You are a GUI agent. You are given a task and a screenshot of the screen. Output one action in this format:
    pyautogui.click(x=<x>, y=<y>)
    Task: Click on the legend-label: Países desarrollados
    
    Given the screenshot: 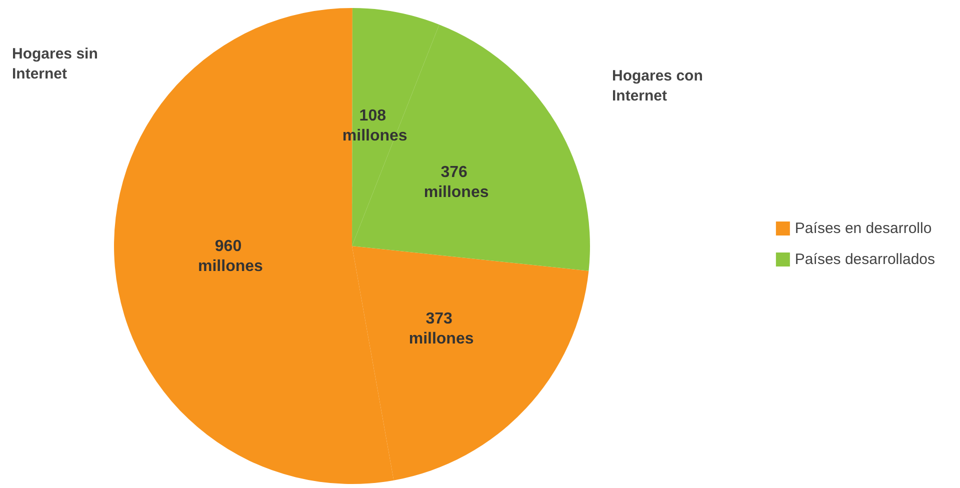 What is the action you would take?
    pyautogui.click(x=864, y=259)
    